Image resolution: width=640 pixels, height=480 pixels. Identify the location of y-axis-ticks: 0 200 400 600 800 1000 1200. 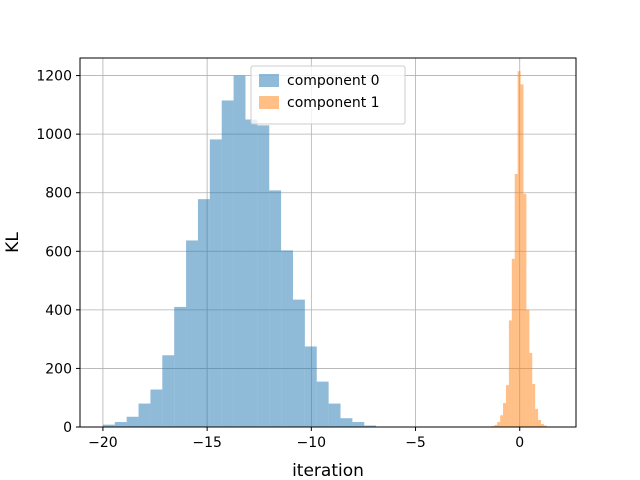
(58, 252).